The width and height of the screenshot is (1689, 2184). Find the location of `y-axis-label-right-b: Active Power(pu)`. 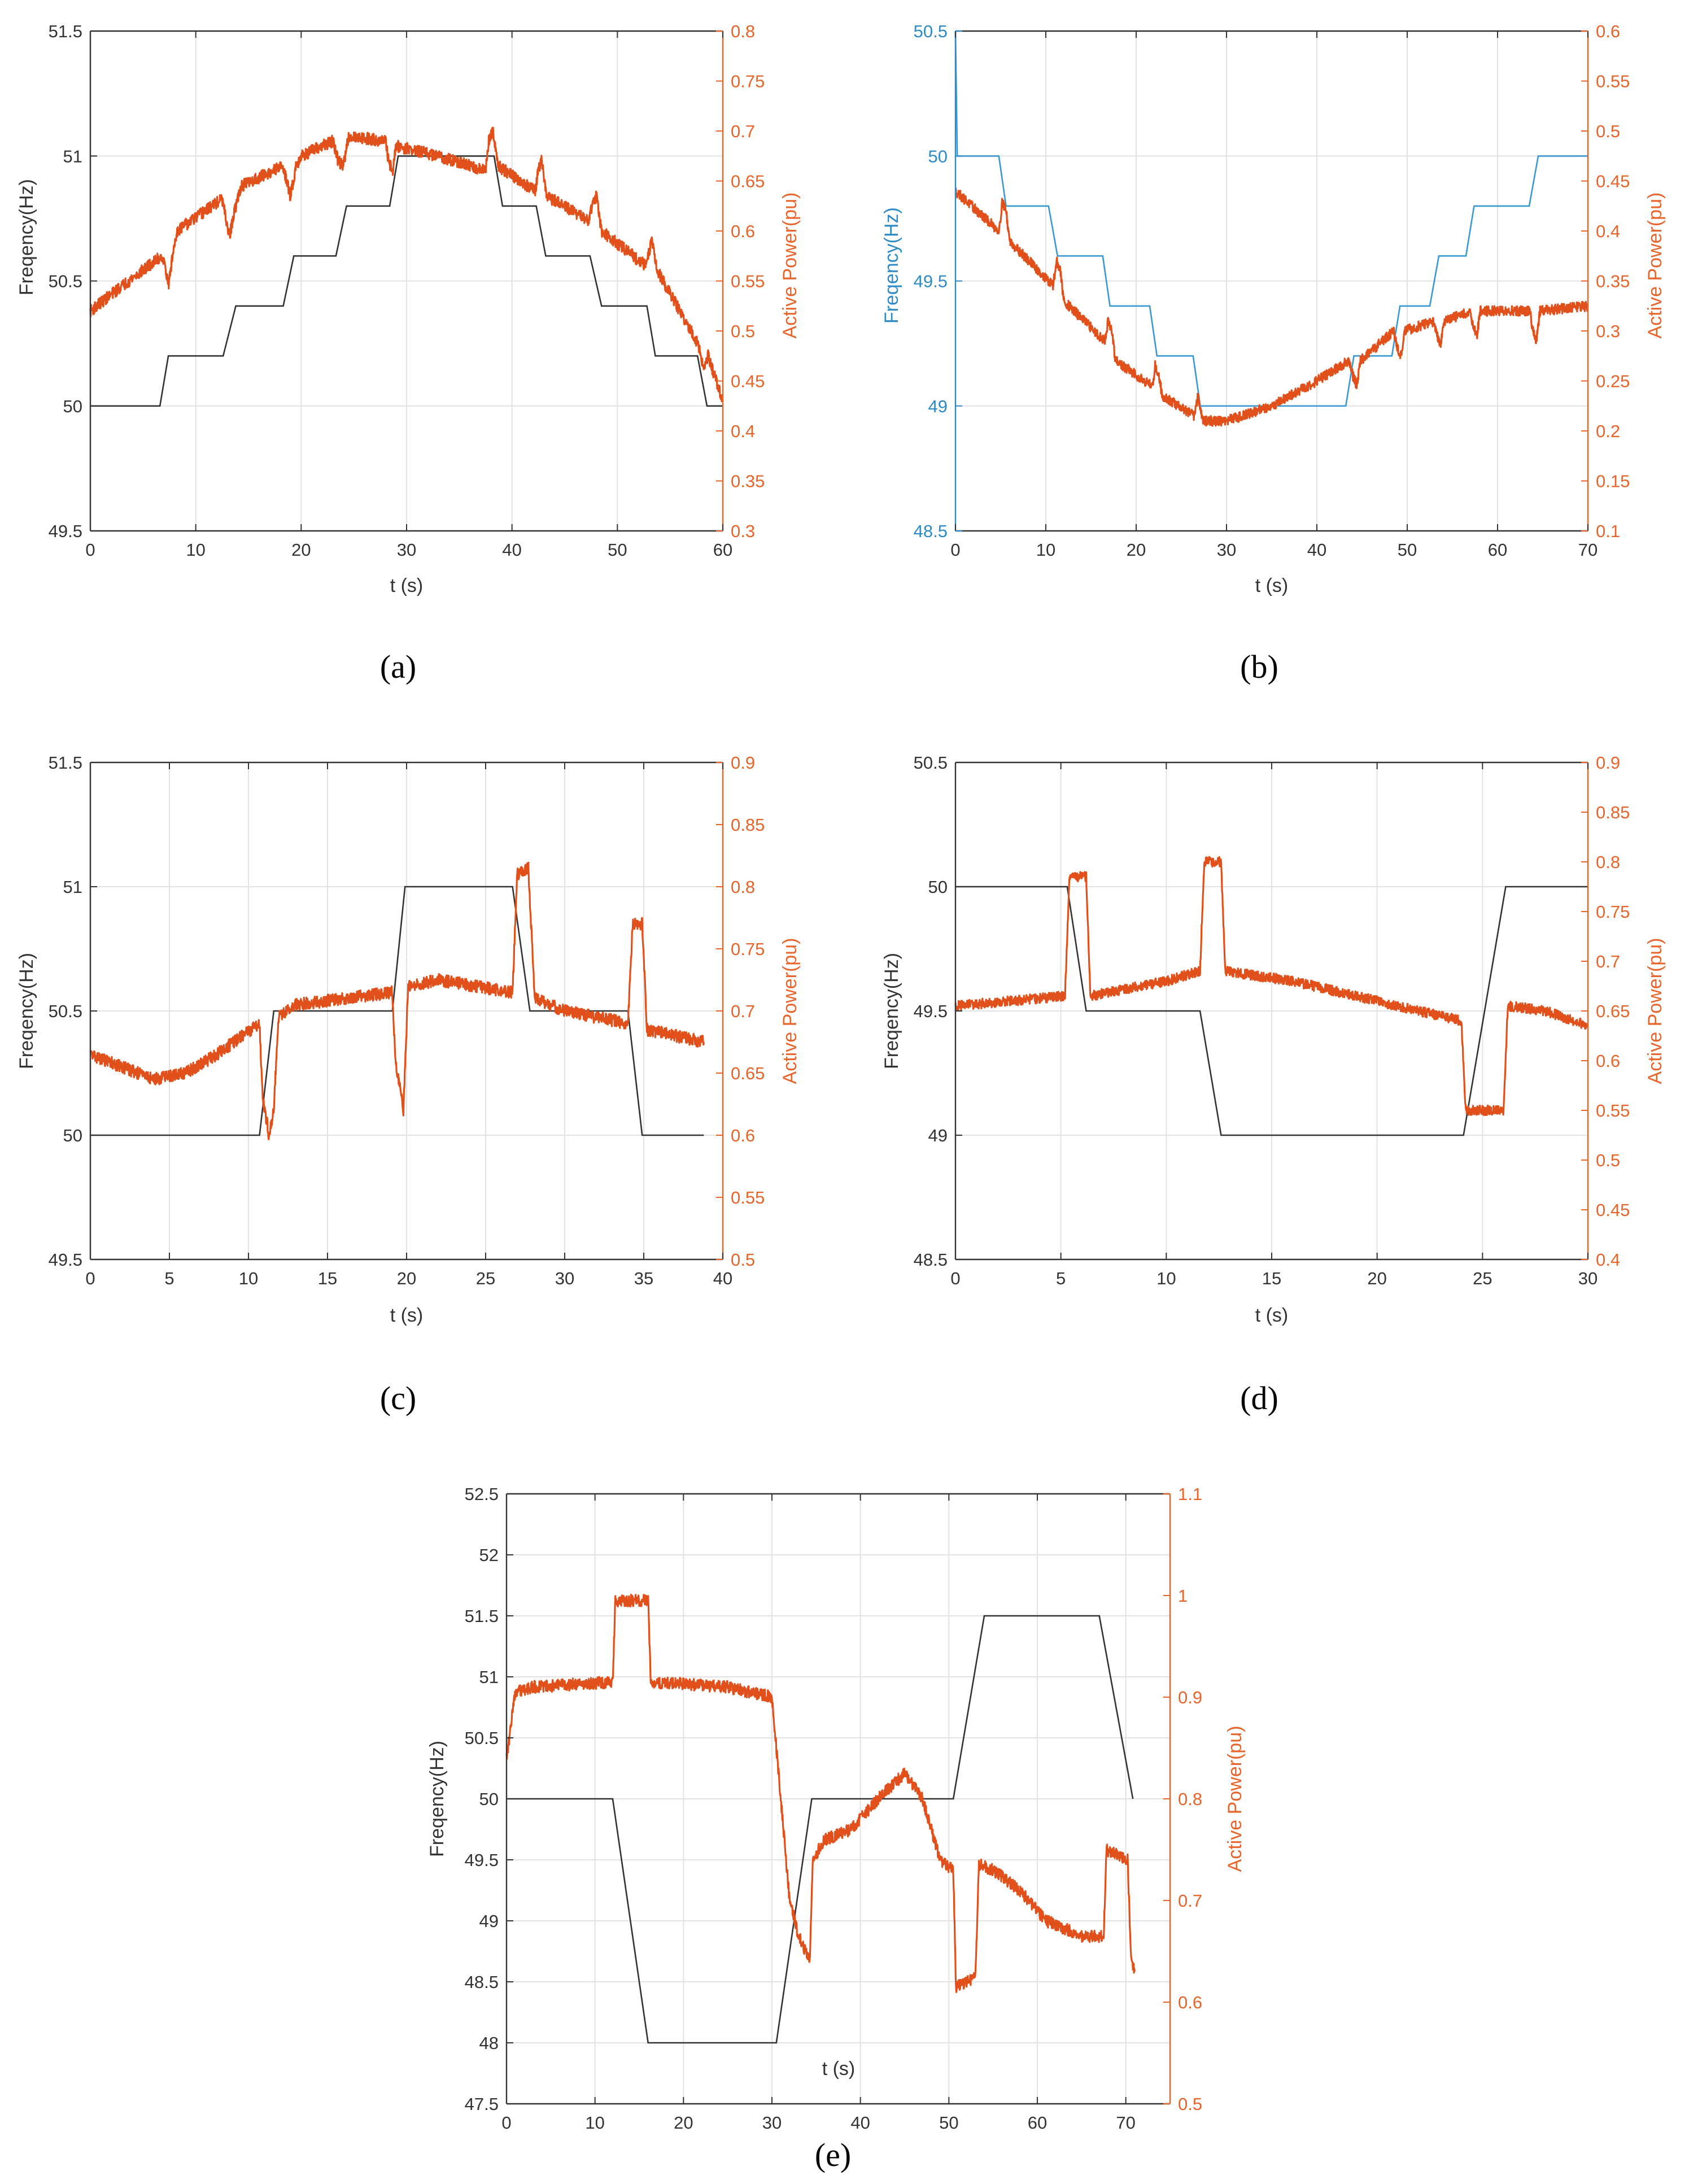

y-axis-label-right-b: Active Power(pu) is located at coordinates (1655, 266).